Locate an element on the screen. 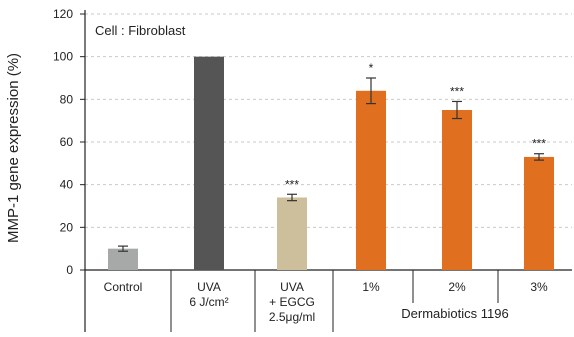  category-label-4: 2% is located at coordinates (457, 287).